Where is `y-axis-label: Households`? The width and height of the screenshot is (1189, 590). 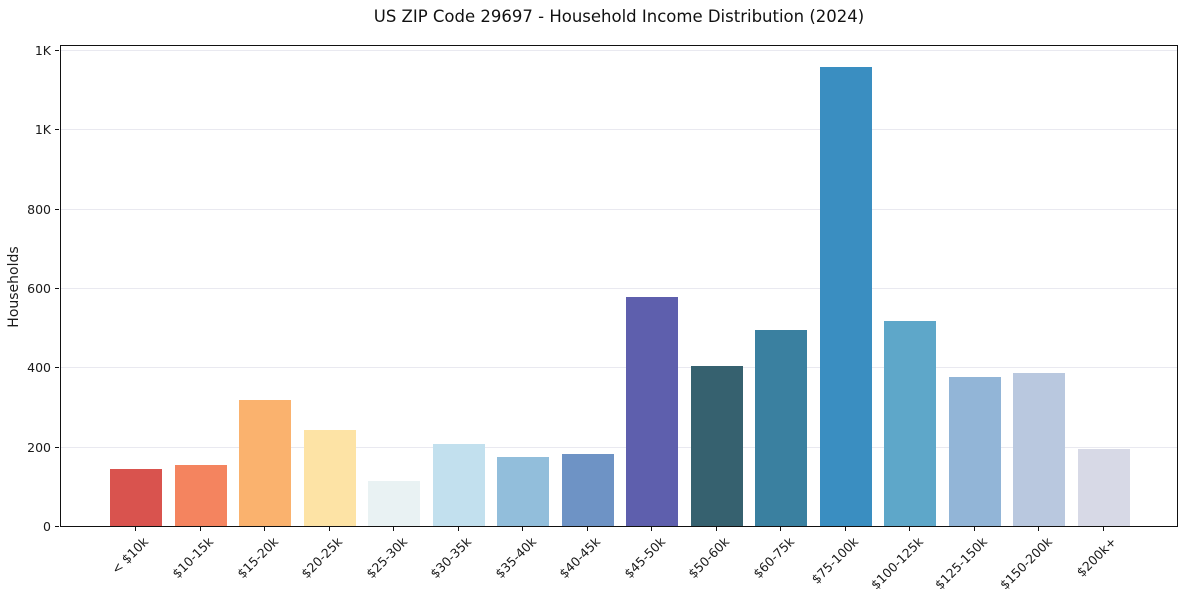 y-axis-label: Households is located at coordinates (14, 287).